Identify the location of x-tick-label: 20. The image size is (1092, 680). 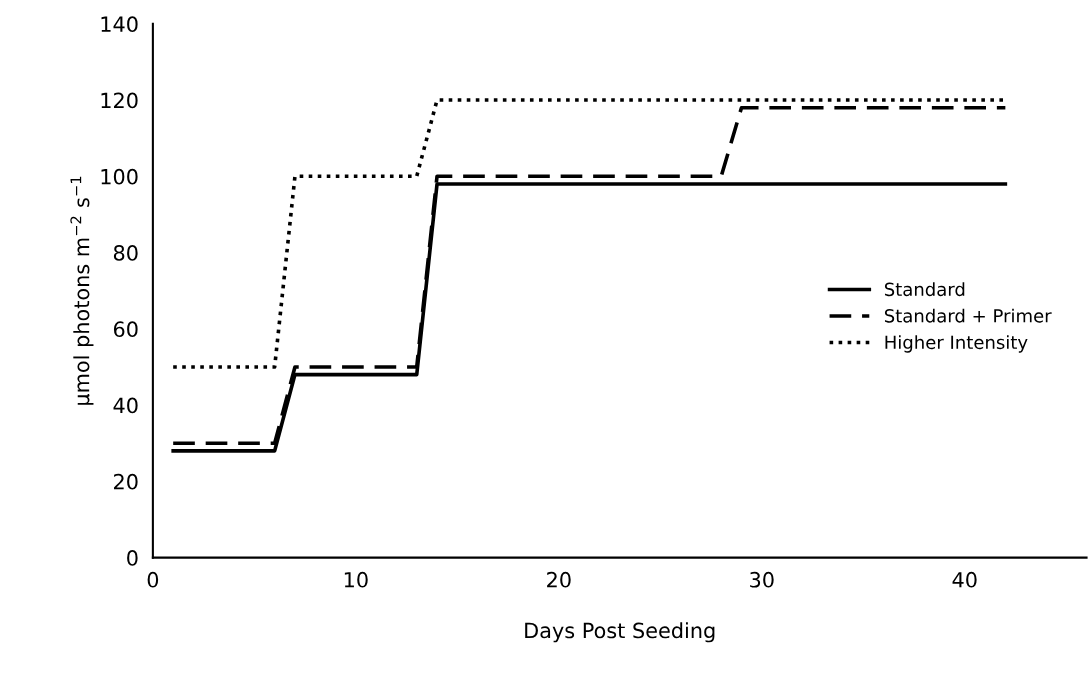
(559, 579).